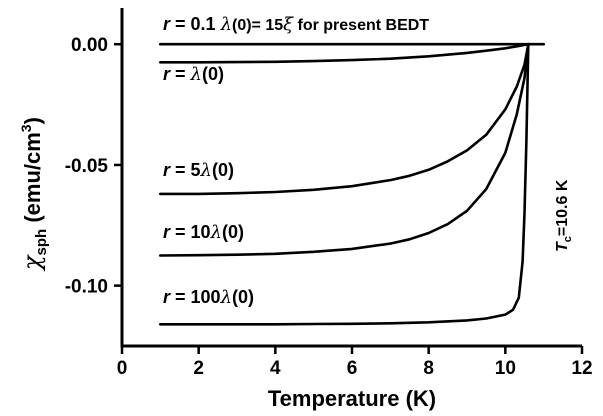 The width and height of the screenshot is (603, 416). Describe the element at coordinates (428, 368) in the screenshot. I see `x-tick-label: 8` at that location.